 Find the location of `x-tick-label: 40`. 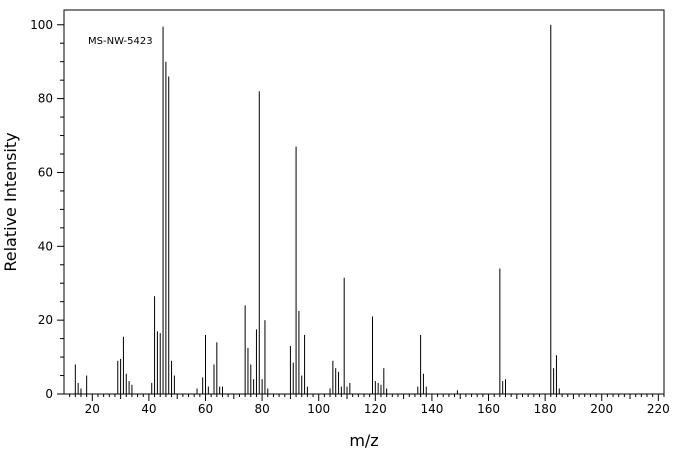

x-tick-label: 40 is located at coordinates (148, 409).